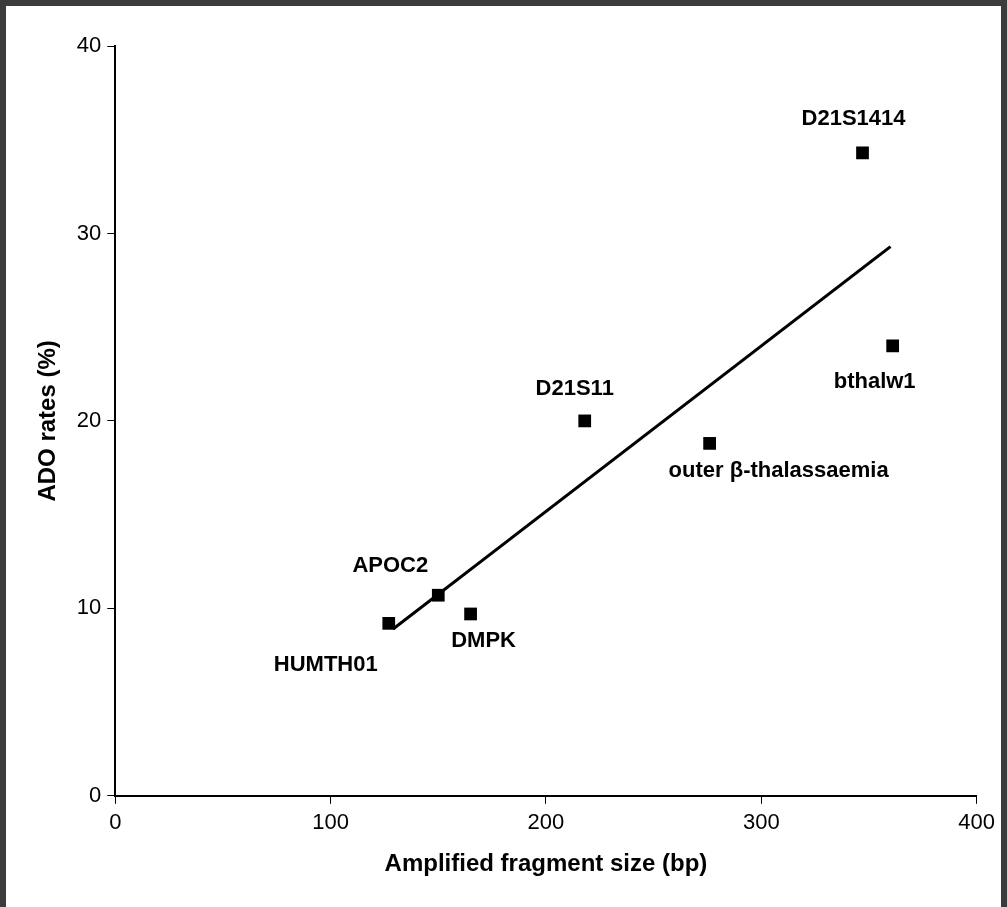  What do you see at coordinates (546, 822) in the screenshot?
I see `x-tick-label: 200` at bounding box center [546, 822].